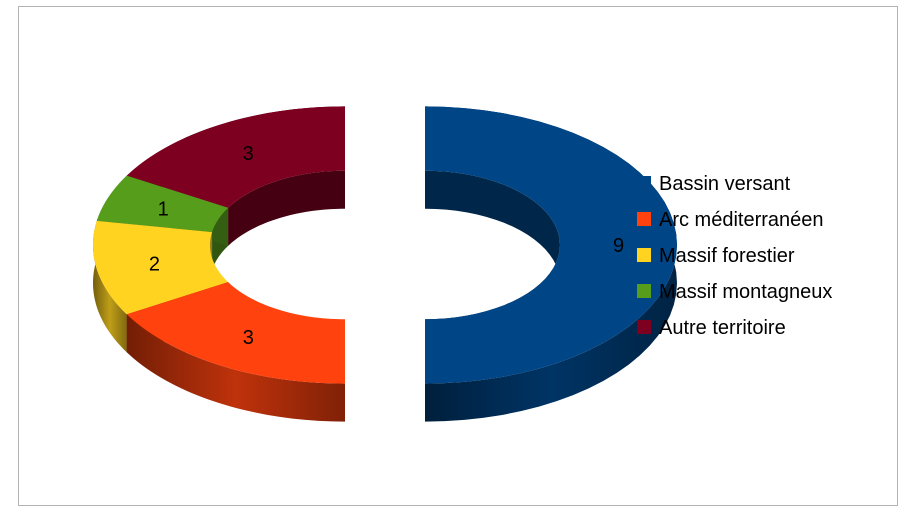 The height and width of the screenshot is (509, 901). What do you see at coordinates (154, 265) in the screenshot?
I see `value-label-massif-forestier: 2` at bounding box center [154, 265].